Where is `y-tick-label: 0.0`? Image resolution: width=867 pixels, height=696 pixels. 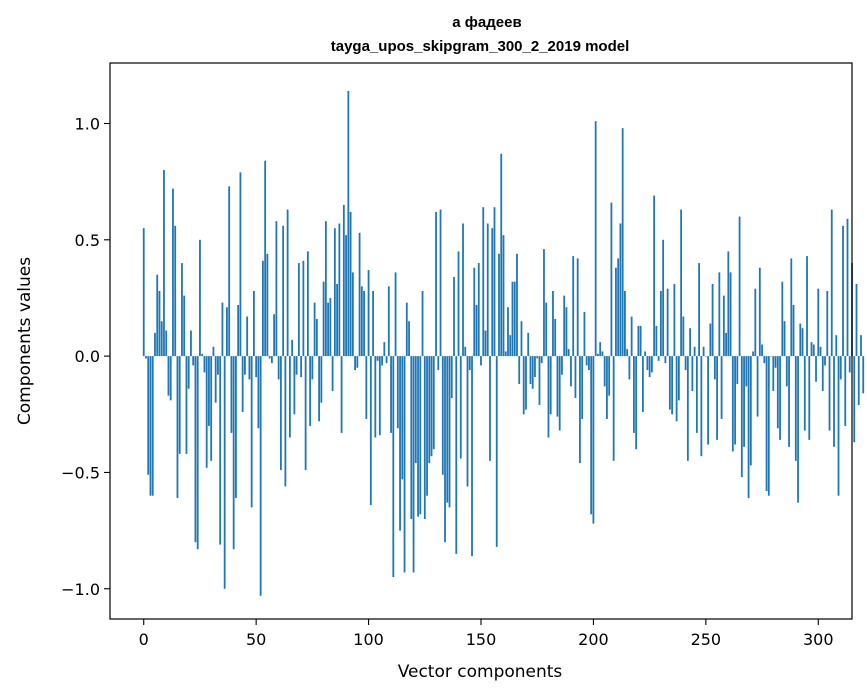 y-tick-label: 0.0 is located at coordinates (87, 356).